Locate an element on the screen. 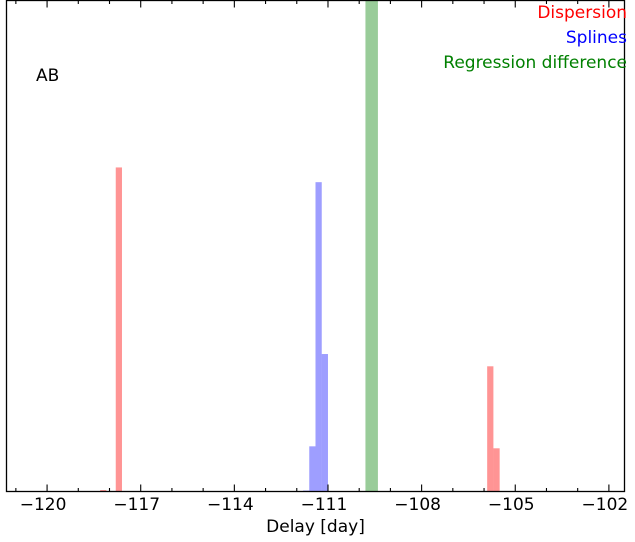 This screenshot has height=542, width=635. x-axis-label: Delay [day] is located at coordinates (315, 527).